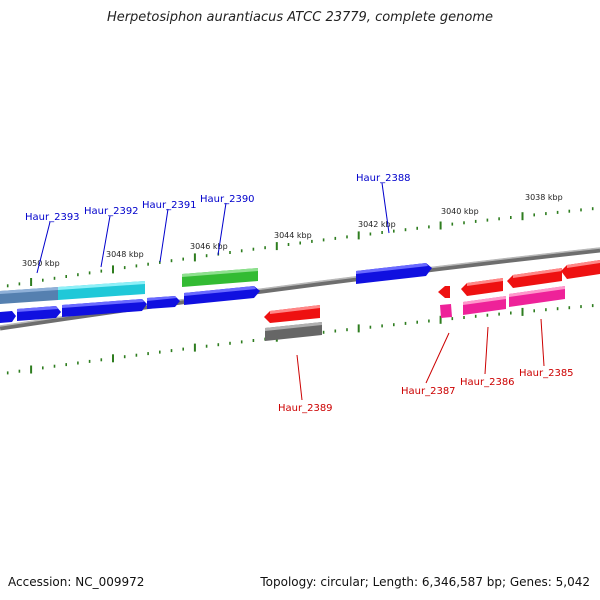 The width and height of the screenshot is (600, 600). What do you see at coordinates (222, 295) in the screenshot?
I see `gene-blue-mid` at bounding box center [222, 295].